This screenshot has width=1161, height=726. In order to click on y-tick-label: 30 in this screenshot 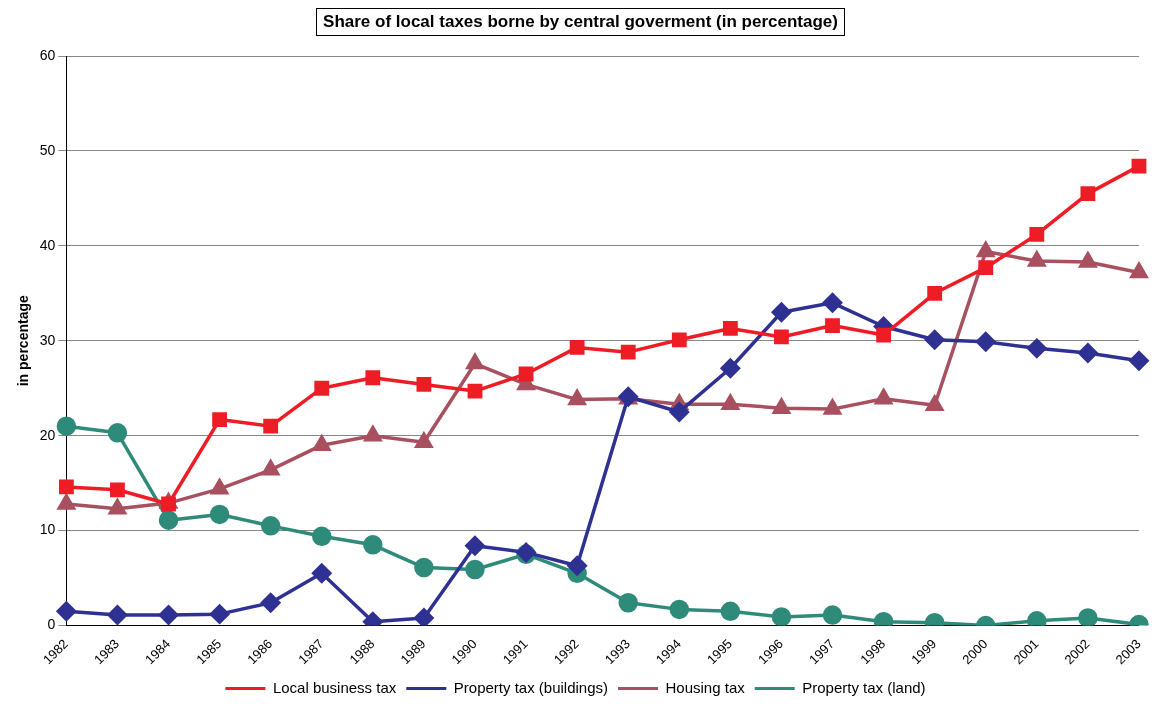, I will do `click(47, 339)`.